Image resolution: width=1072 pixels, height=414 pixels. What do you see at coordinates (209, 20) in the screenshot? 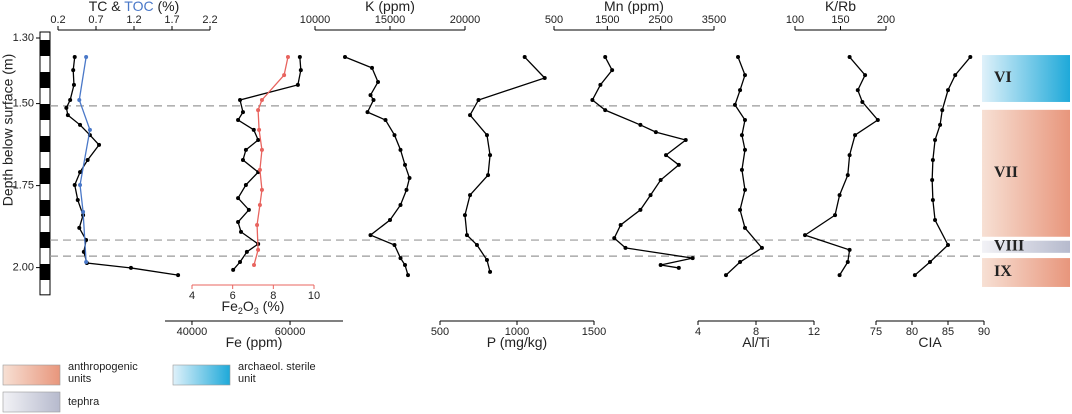
I see `x-tick-label: 2.2` at bounding box center [209, 20].